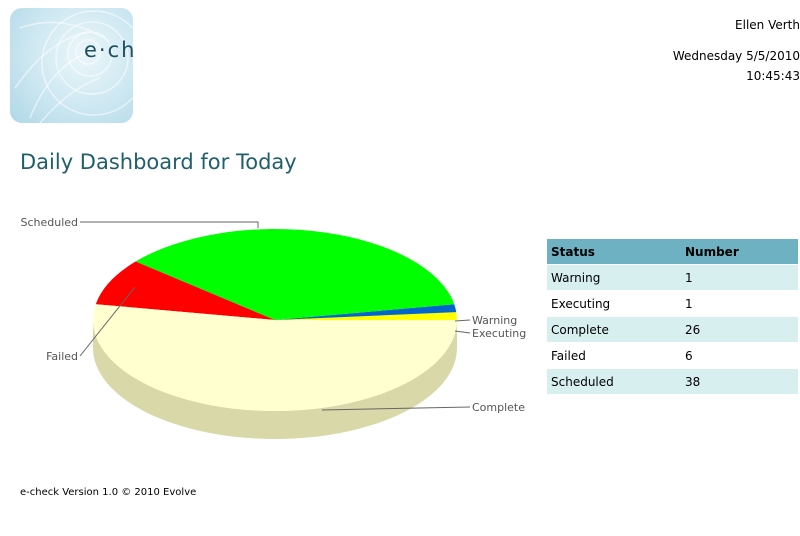 Image resolution: width=800 pixels, height=536 pixels. What do you see at coordinates (275, 357) in the screenshot?
I see `pie-slice-scheduled` at bounding box center [275, 357].